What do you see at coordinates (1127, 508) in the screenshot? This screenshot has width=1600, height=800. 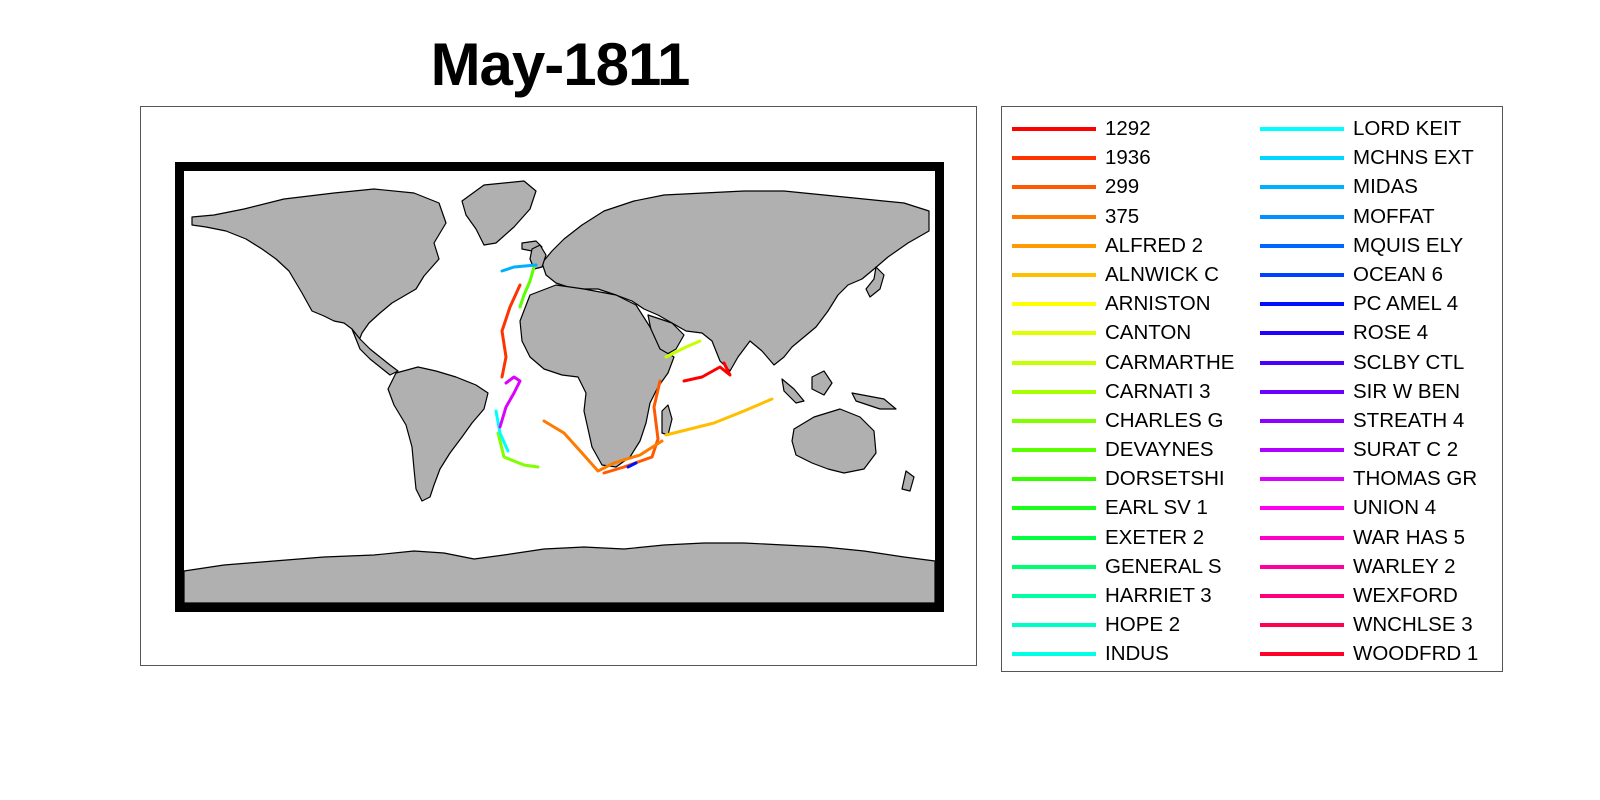 I see `legend-item: EARL SV 1` at bounding box center [1127, 508].